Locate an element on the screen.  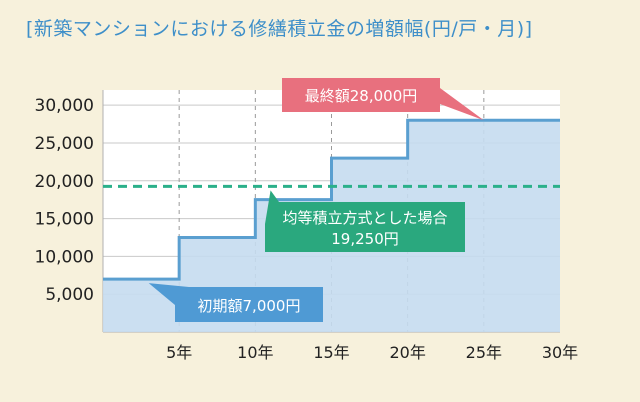
callout-average-box is located at coordinates (365, 221).